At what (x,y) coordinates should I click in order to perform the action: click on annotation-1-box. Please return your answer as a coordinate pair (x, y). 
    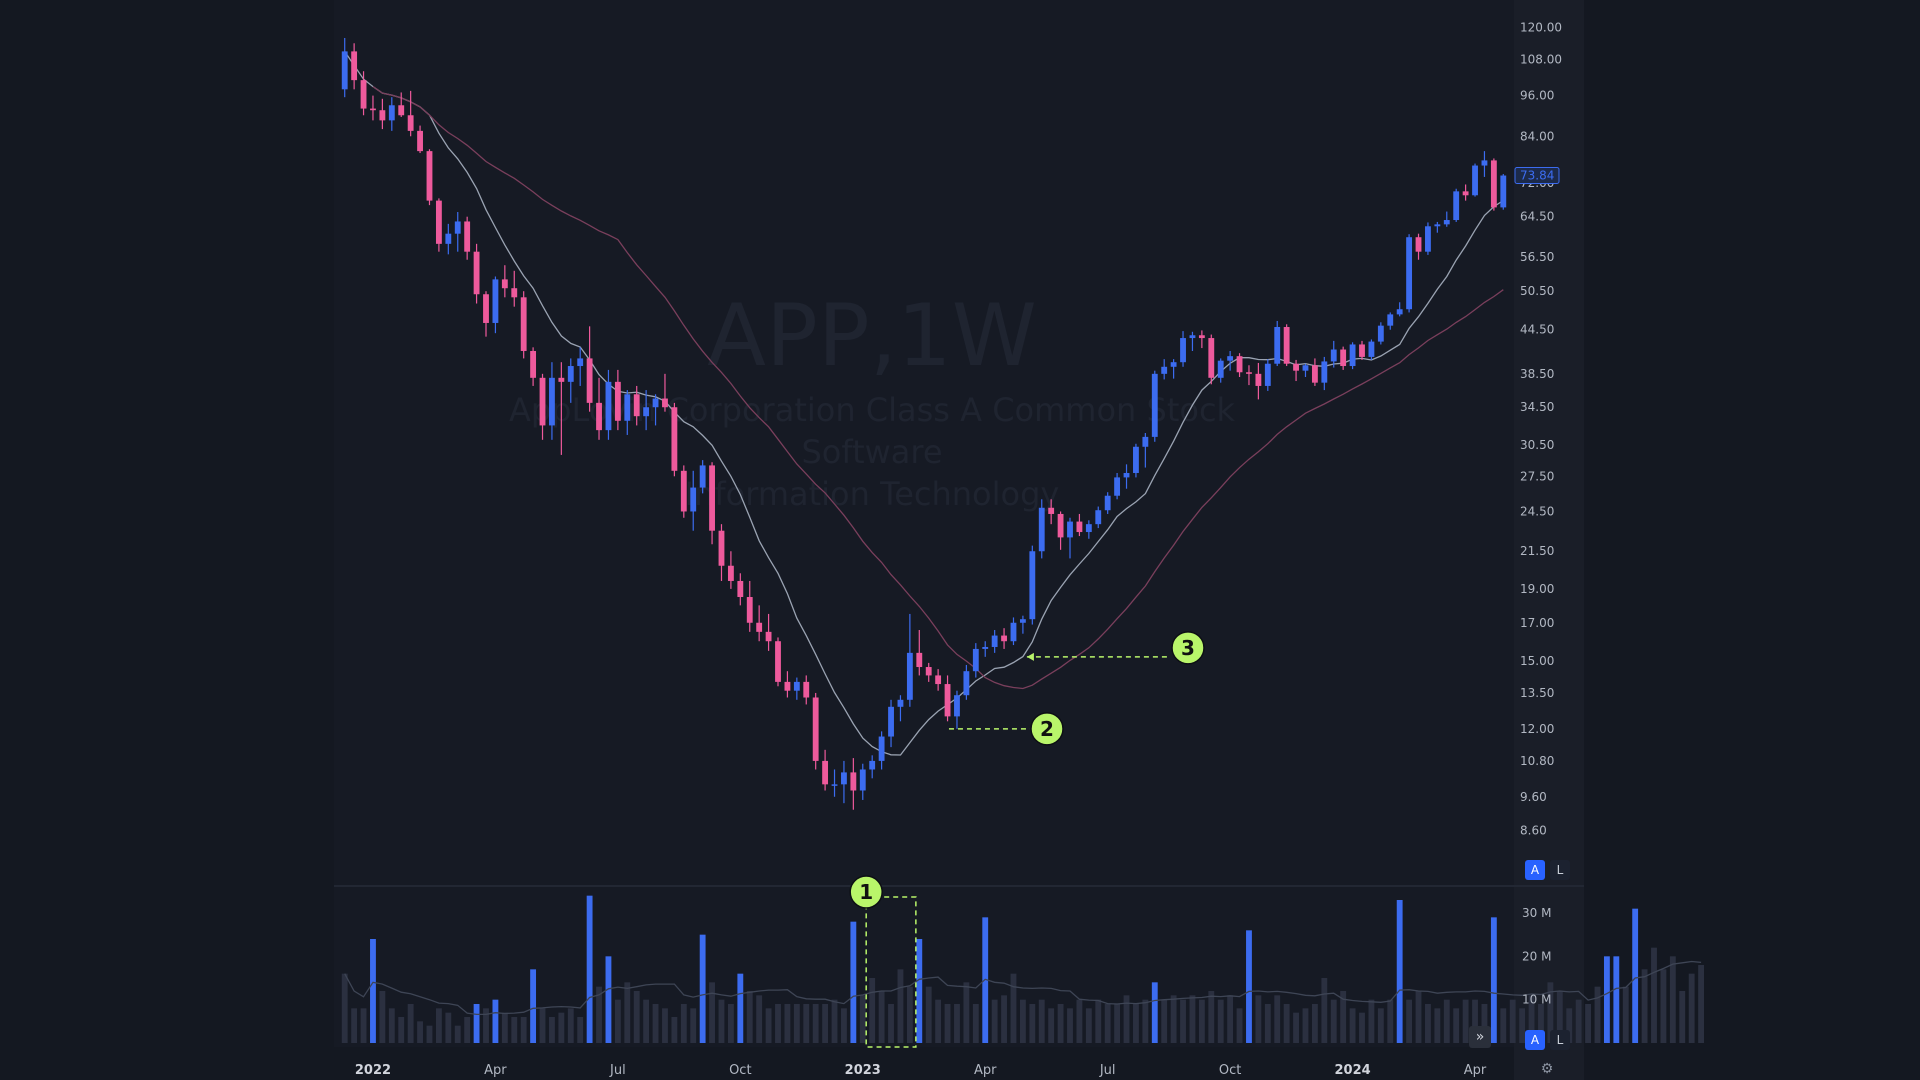
    Looking at the image, I should click on (891, 972).